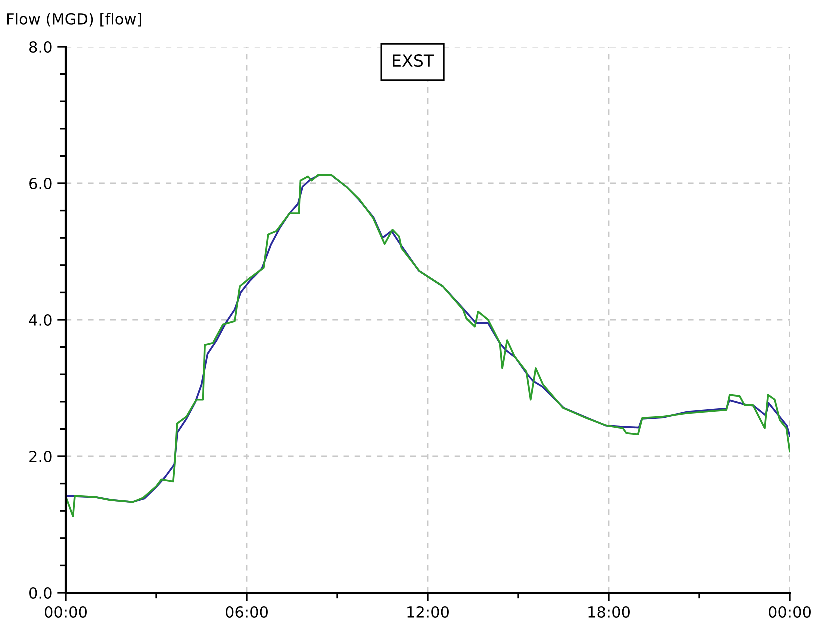 This screenshot has height=637, width=815. What do you see at coordinates (40, 320) in the screenshot?
I see `y-tick-label: 4.0` at bounding box center [40, 320].